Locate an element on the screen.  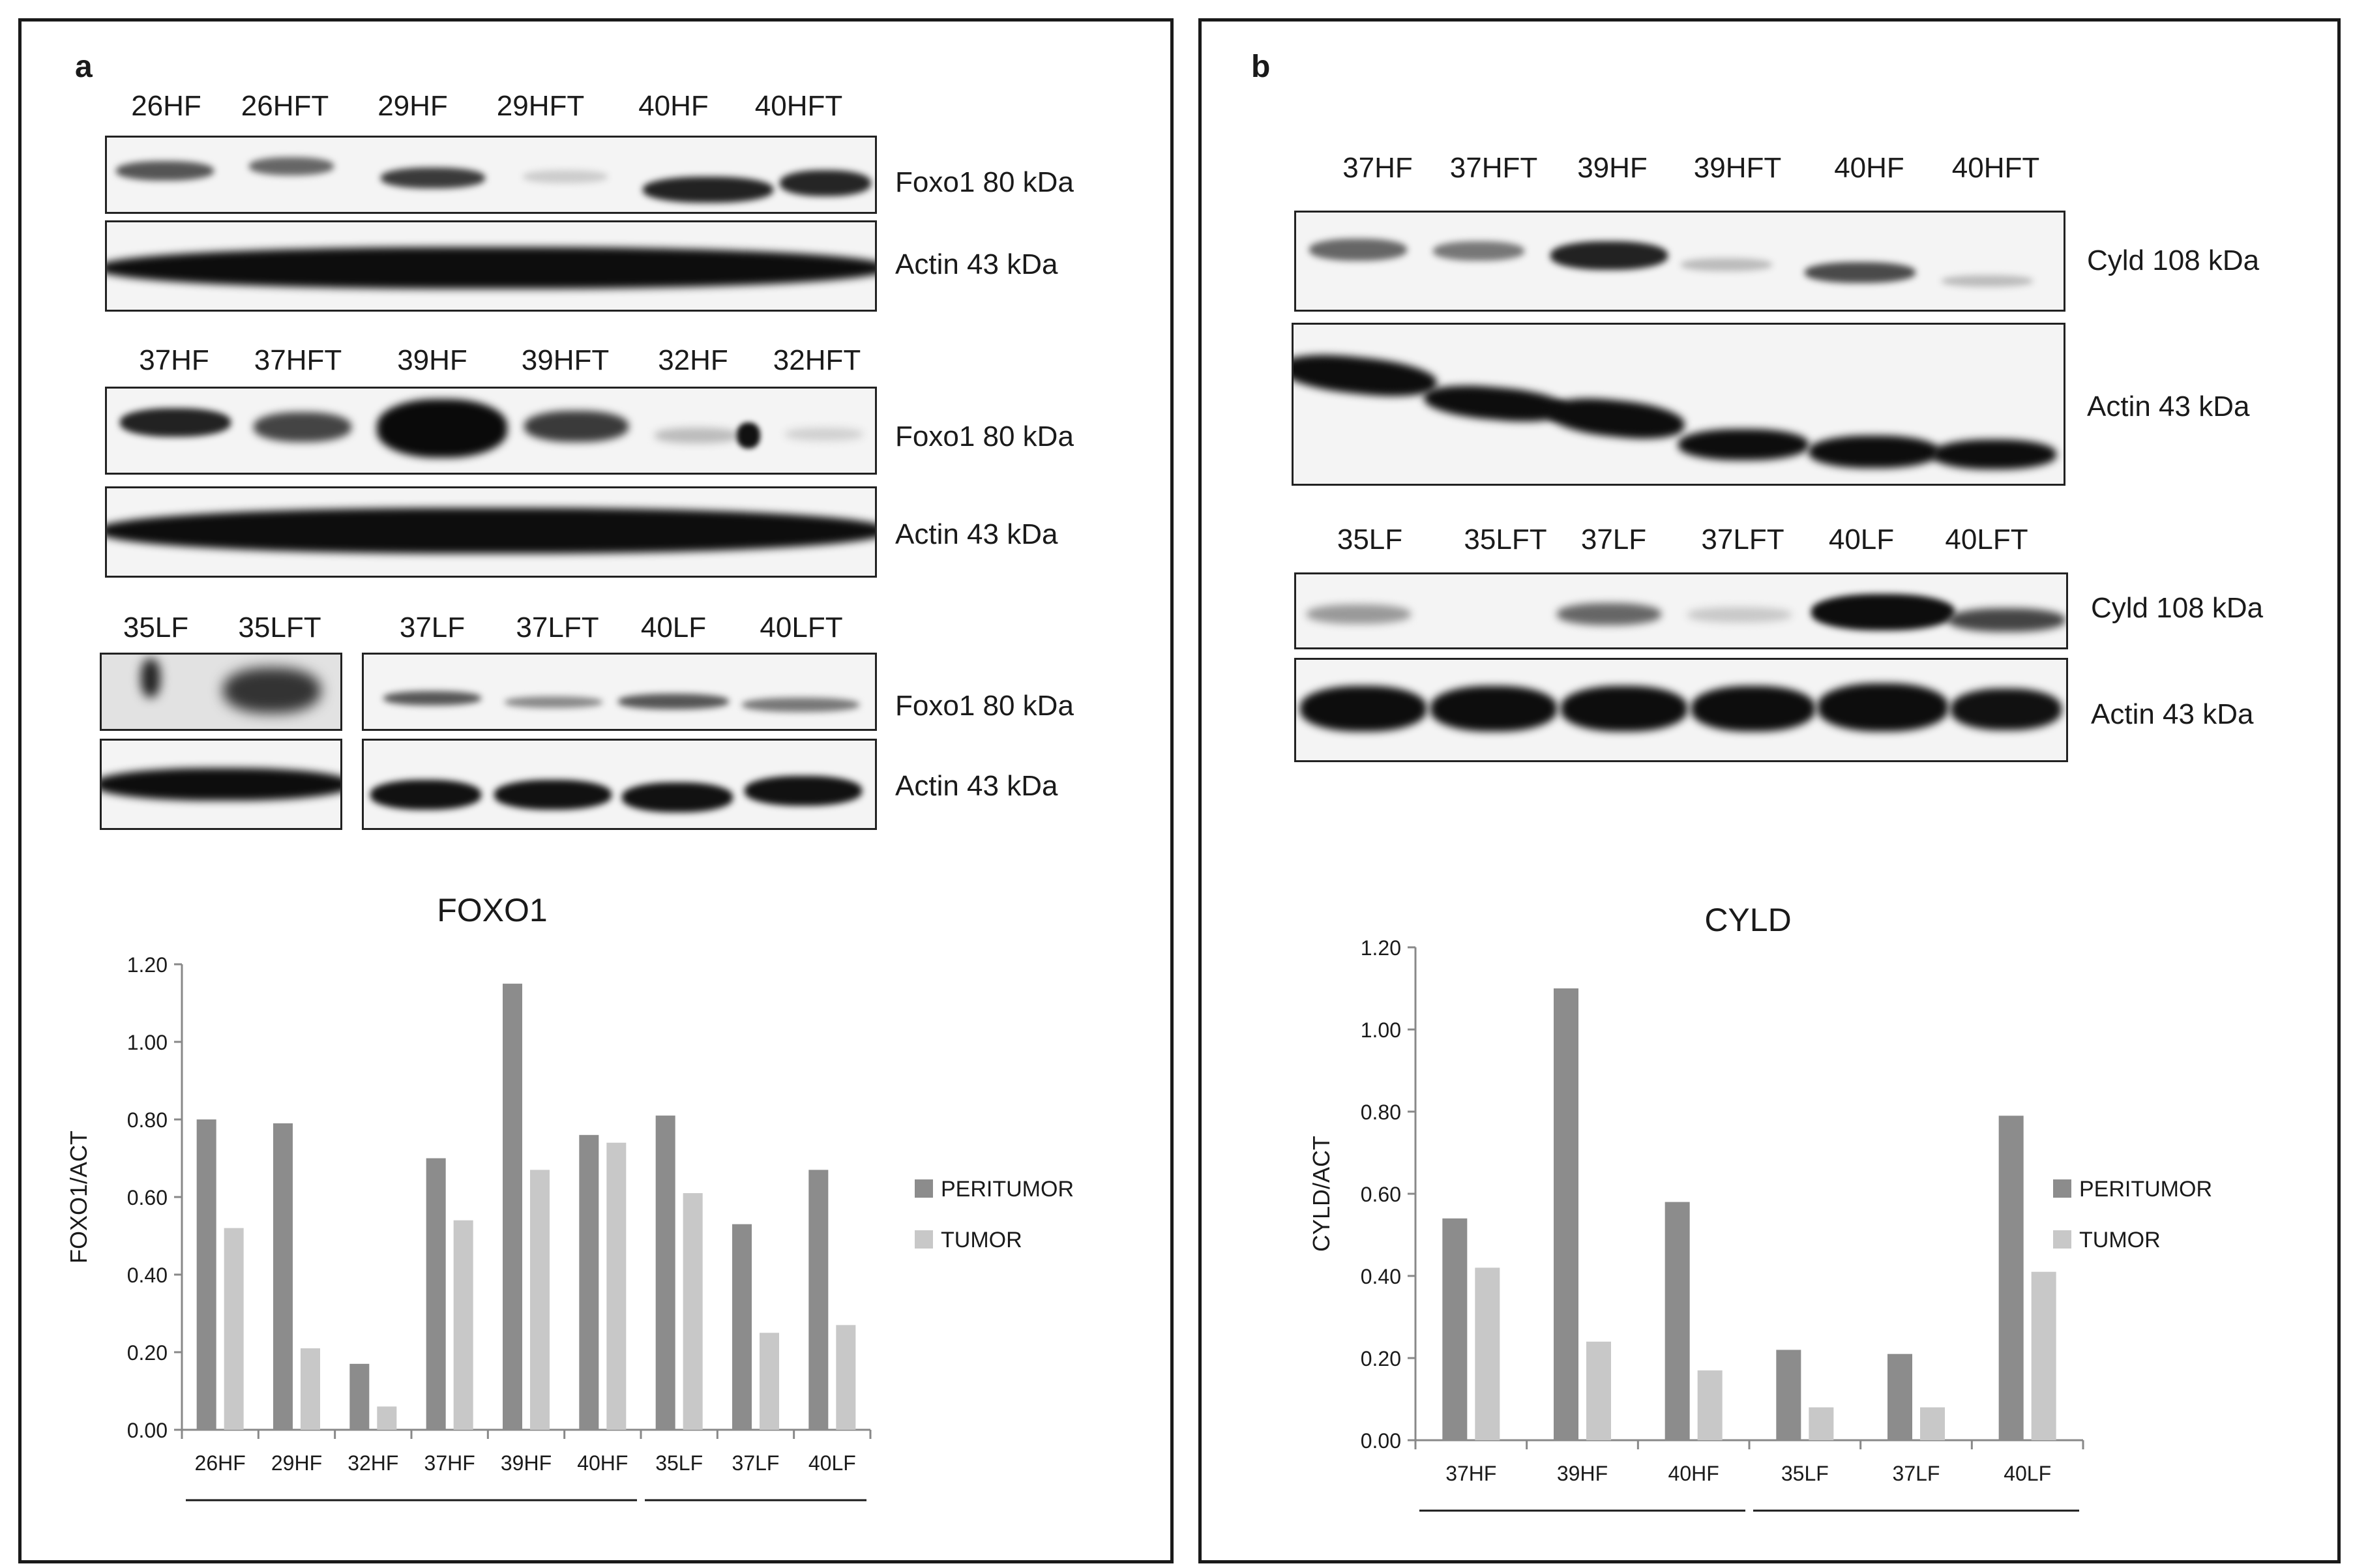
x-tick-label: 32HF is located at coordinates (373, 1463).